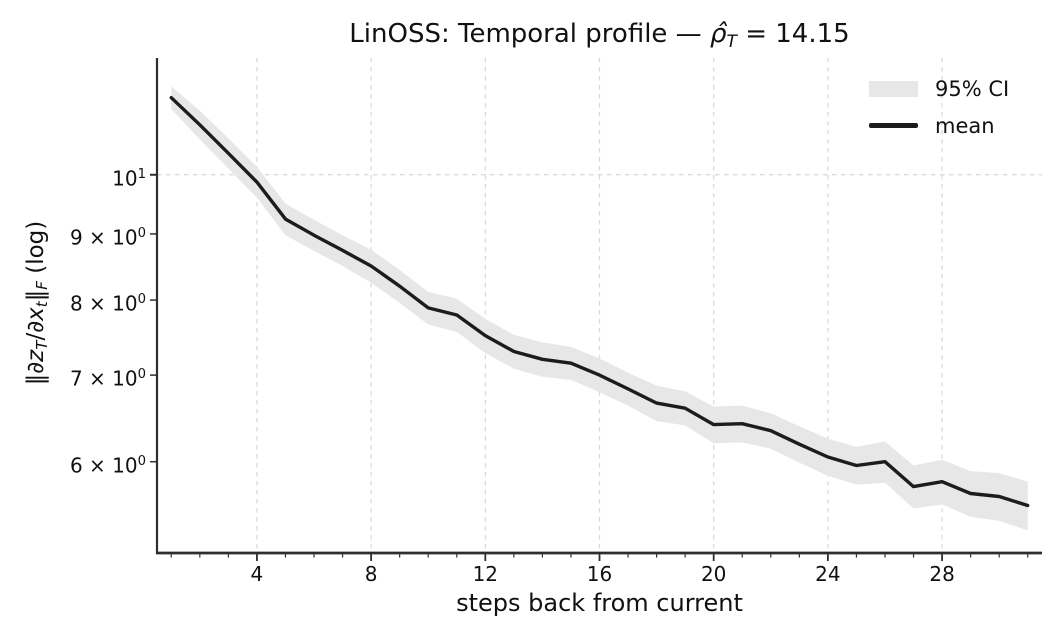 The width and height of the screenshot is (1064, 644). What do you see at coordinates (893, 88) in the screenshot?
I see `ci-band-swatch` at bounding box center [893, 88].